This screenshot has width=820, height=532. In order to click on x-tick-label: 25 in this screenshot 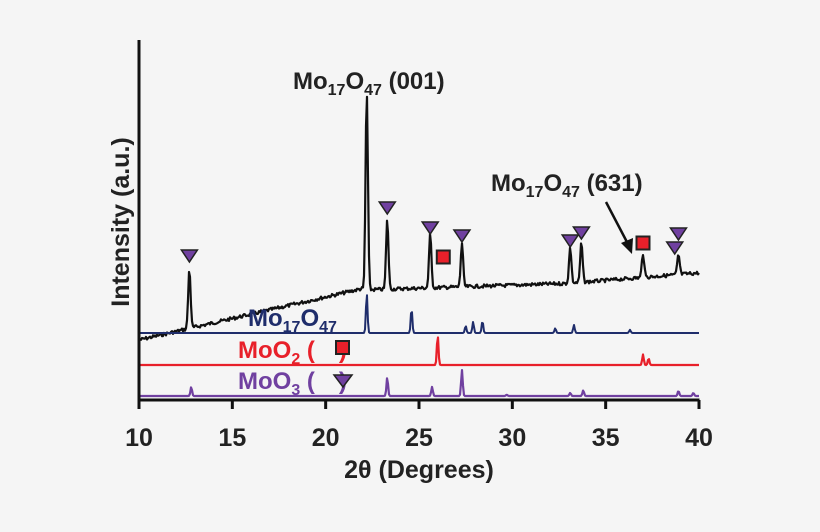, I will do `click(419, 438)`.